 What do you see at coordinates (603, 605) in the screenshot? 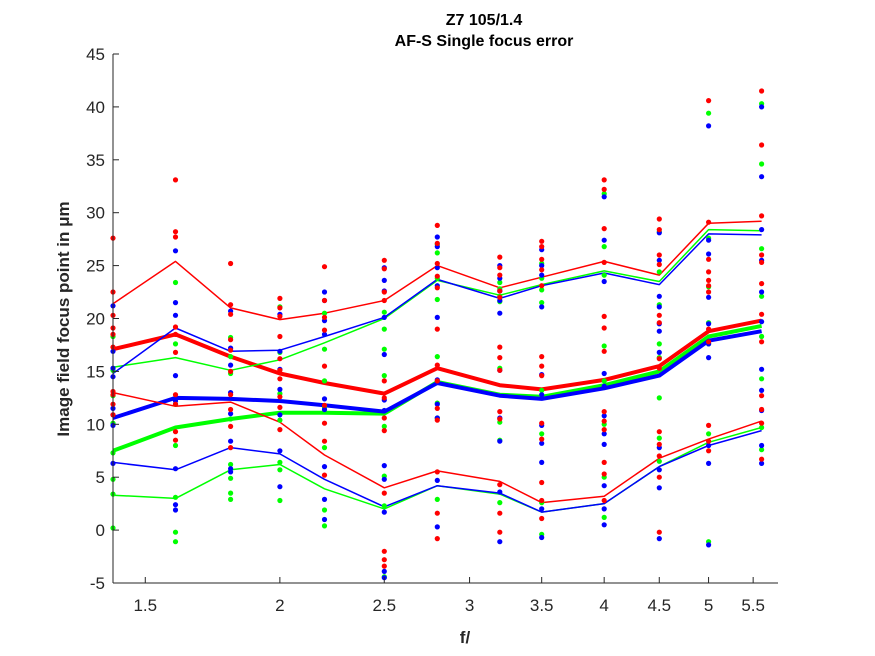
I see `x-tick-label: 4` at bounding box center [603, 605].